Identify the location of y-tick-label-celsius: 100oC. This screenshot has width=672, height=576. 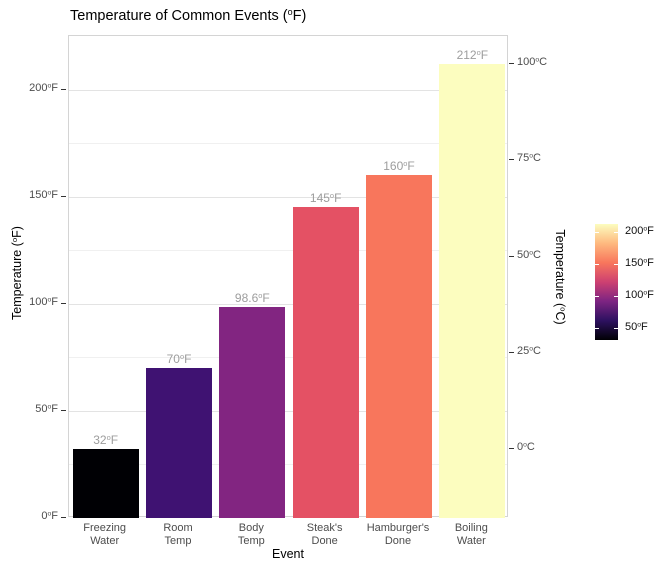
(532, 61).